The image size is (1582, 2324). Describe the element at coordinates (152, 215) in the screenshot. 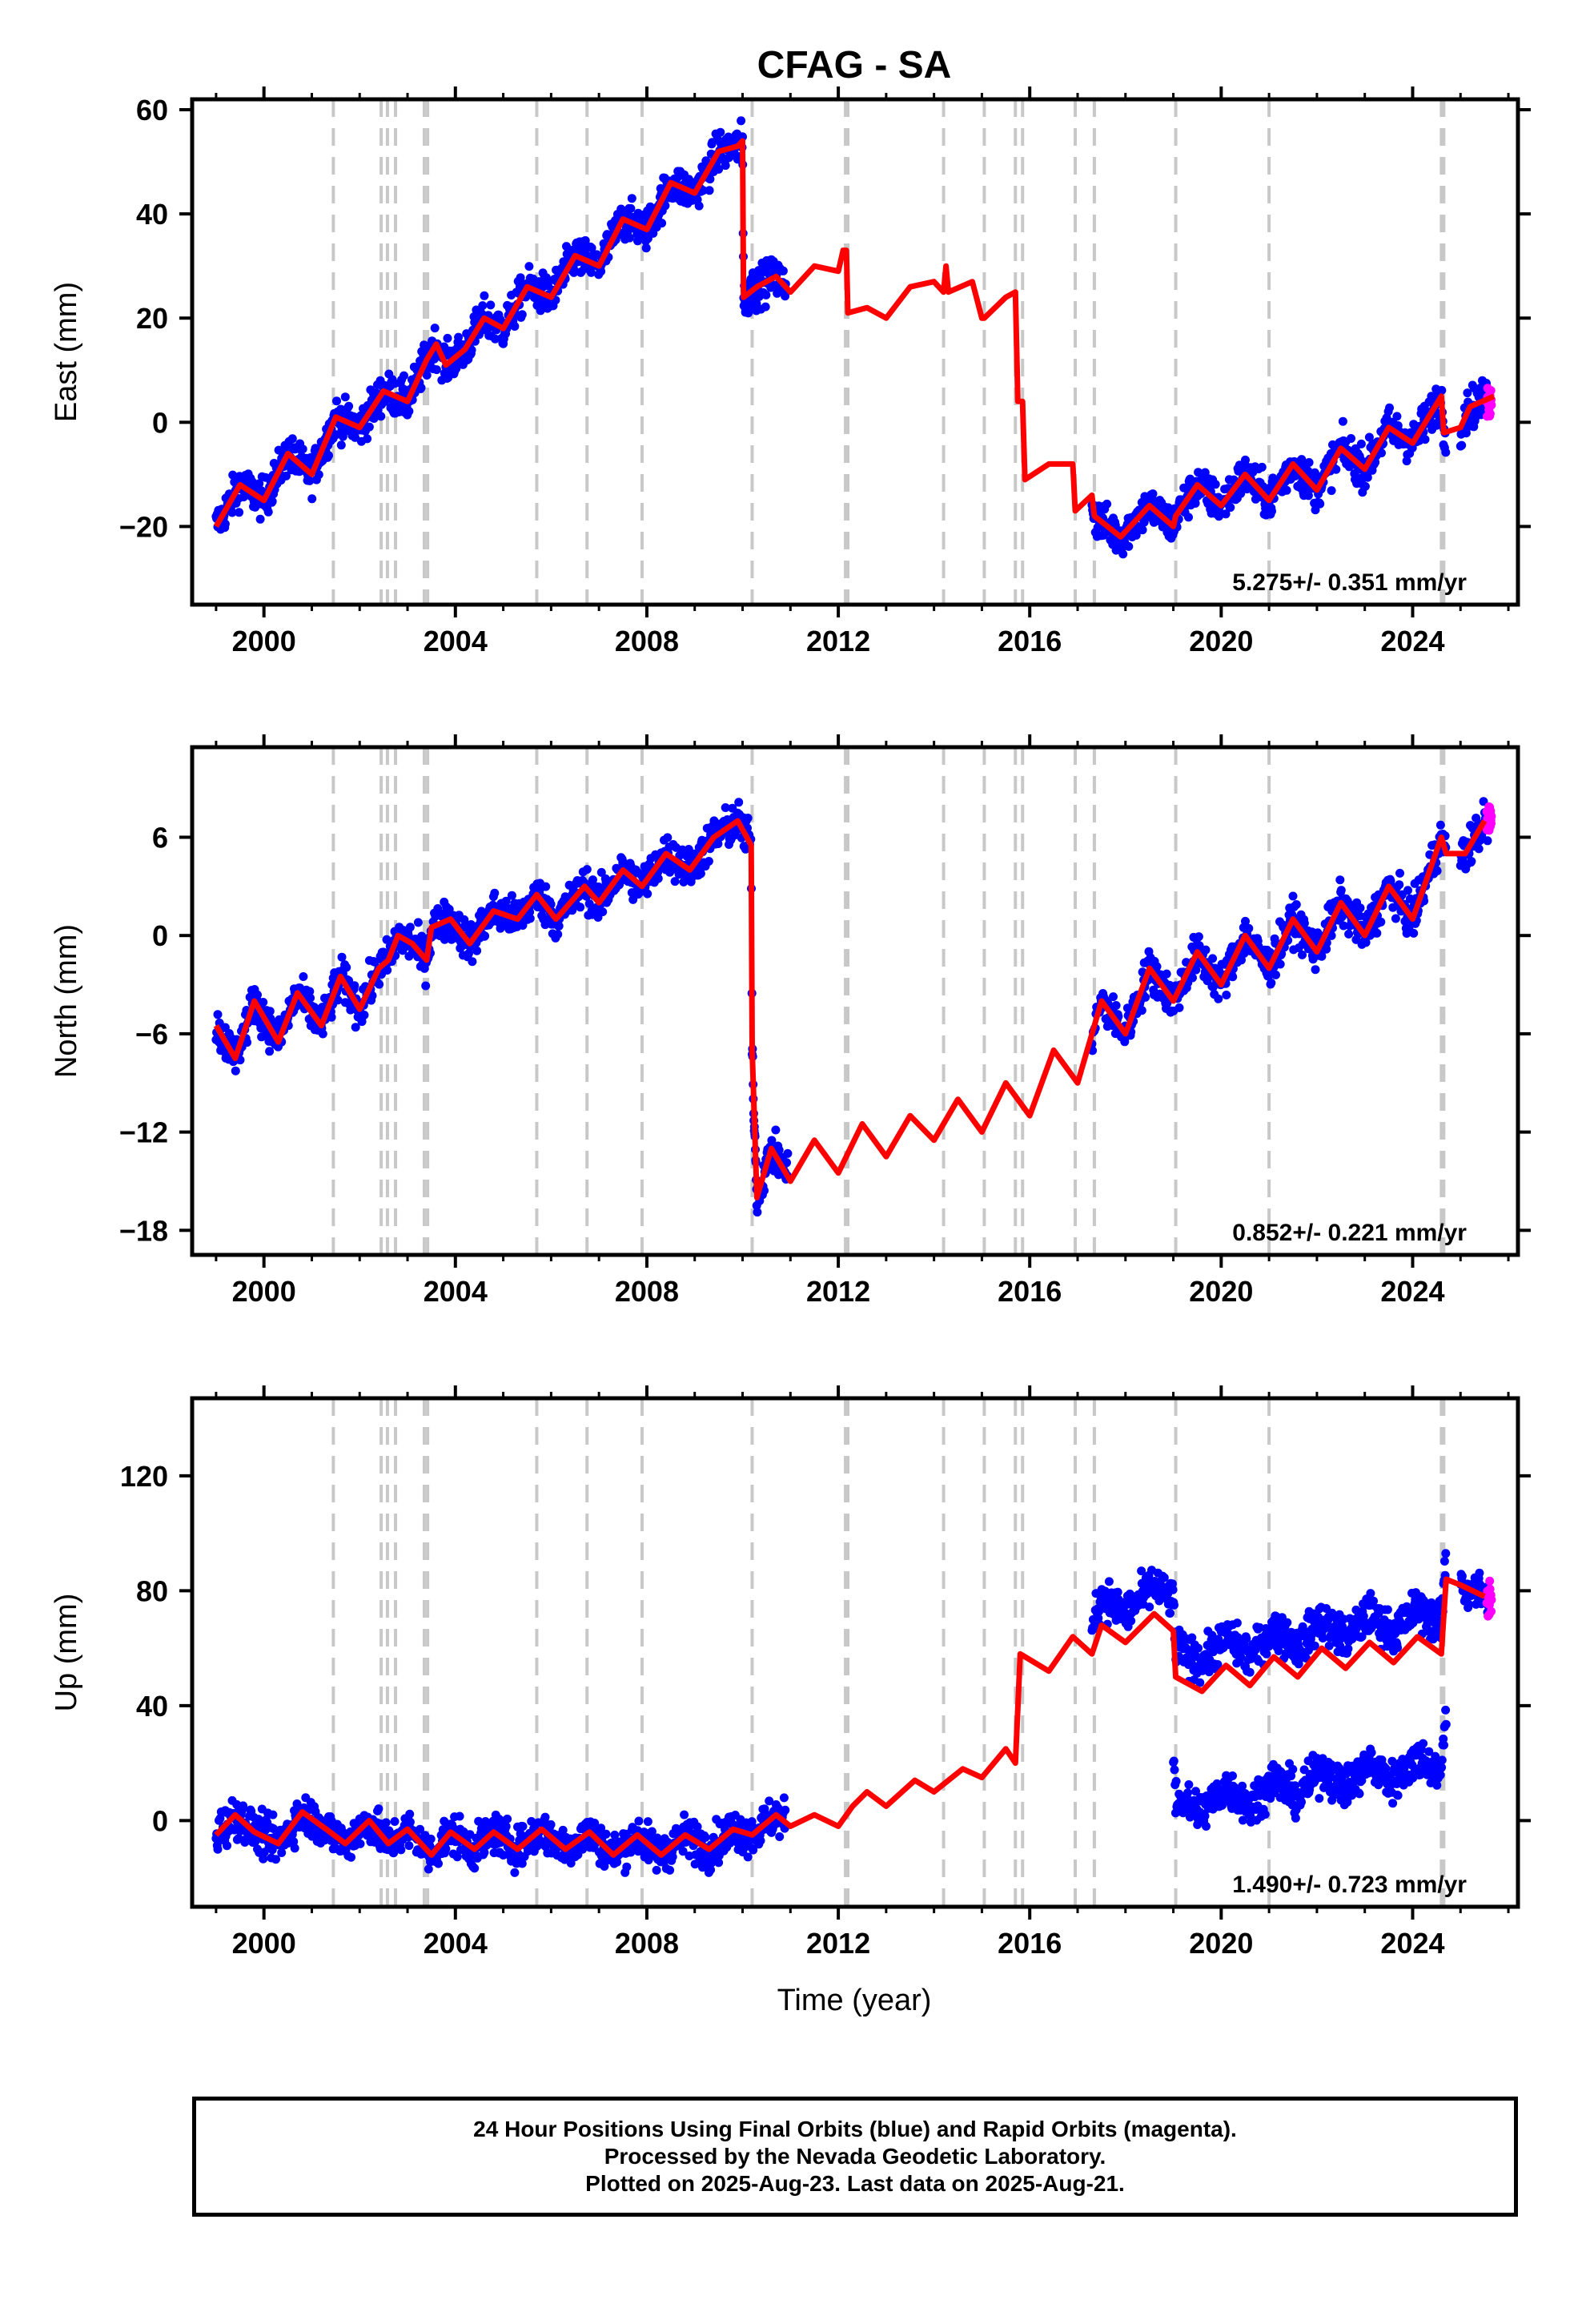

I see `y-tick-label: 40` at that location.